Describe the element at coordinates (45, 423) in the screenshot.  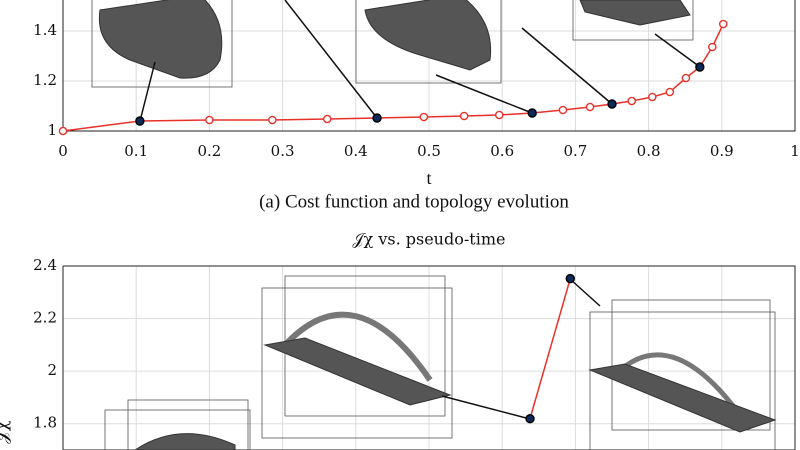
I see `y-tick-label: 1.8` at that location.